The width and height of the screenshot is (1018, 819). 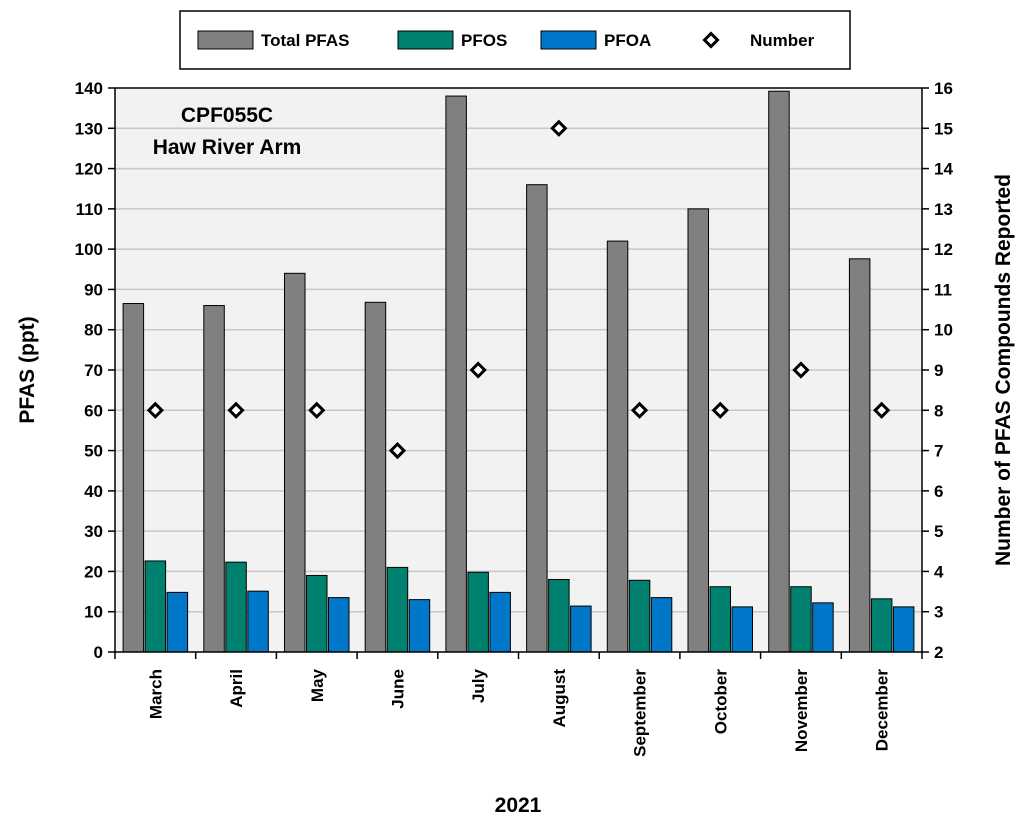 What do you see at coordinates (258, 621) in the screenshot?
I see `bar-pfoa-april` at bounding box center [258, 621].